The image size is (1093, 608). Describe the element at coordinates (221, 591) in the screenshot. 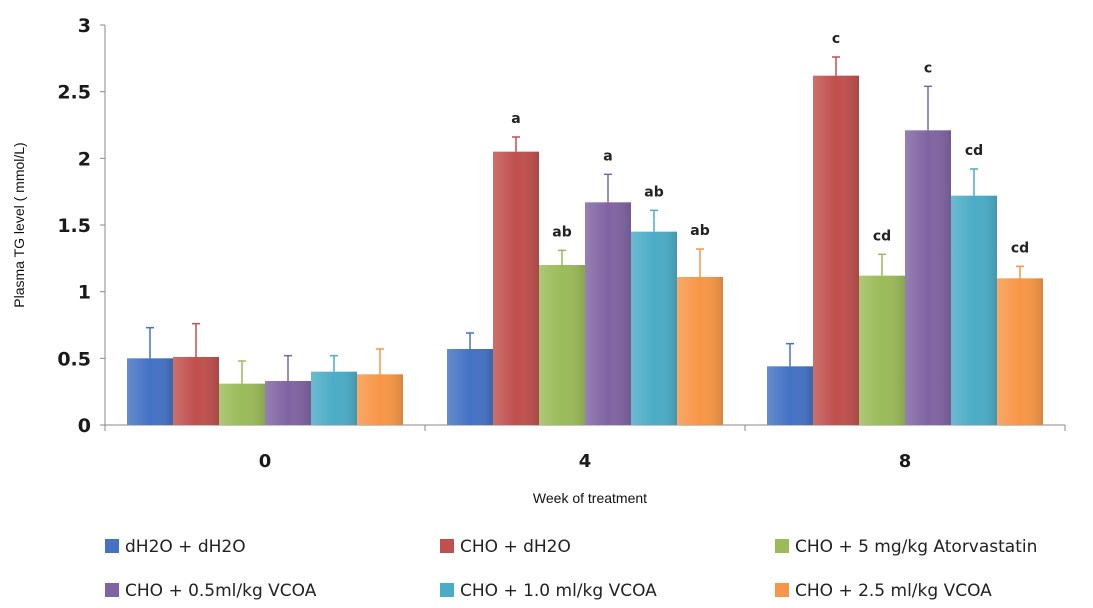

I see `legend-label: CHO + 0.5ml/kg VCOA` at that location.